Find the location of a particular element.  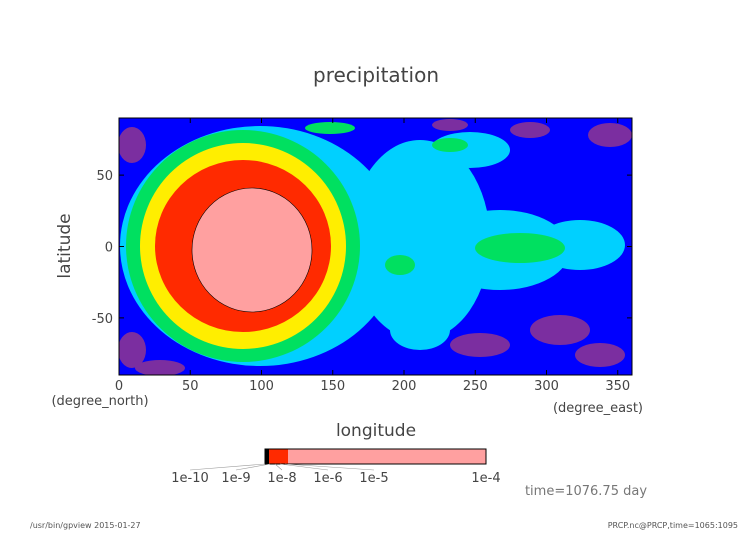

x-tick-label: 350 is located at coordinates (617, 386).